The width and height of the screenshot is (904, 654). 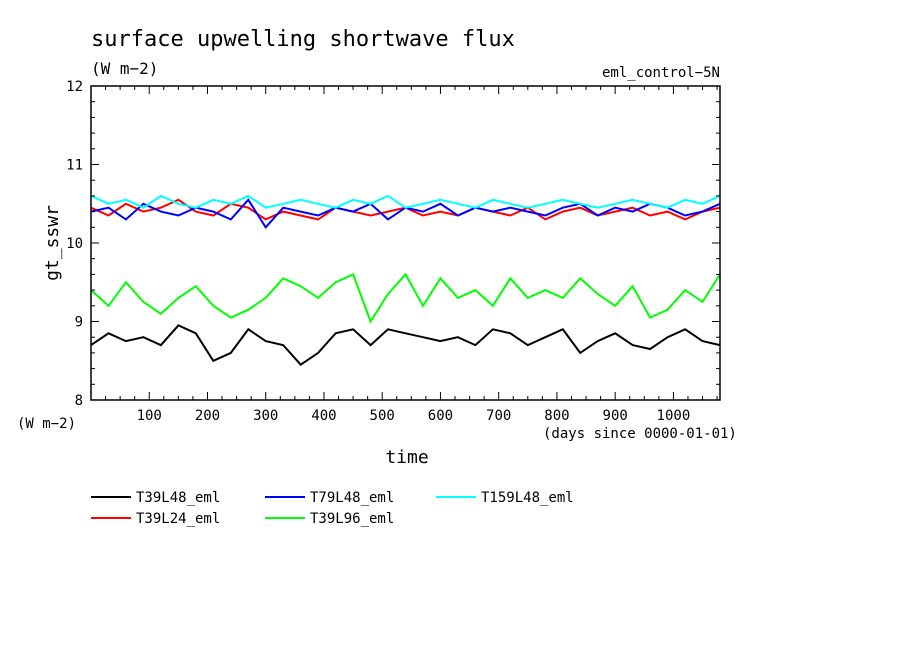 I want to click on chart-subtitle-unit: (W m−2), so click(x=124, y=68).